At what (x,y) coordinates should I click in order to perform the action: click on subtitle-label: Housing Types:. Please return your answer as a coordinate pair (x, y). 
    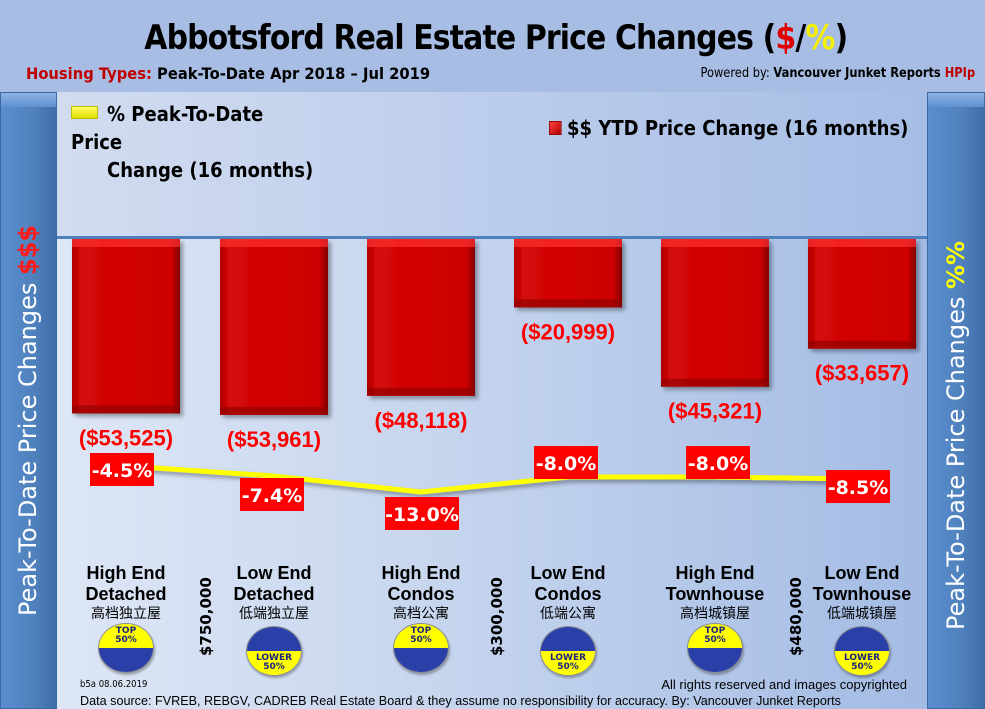
    Looking at the image, I should click on (89, 73).